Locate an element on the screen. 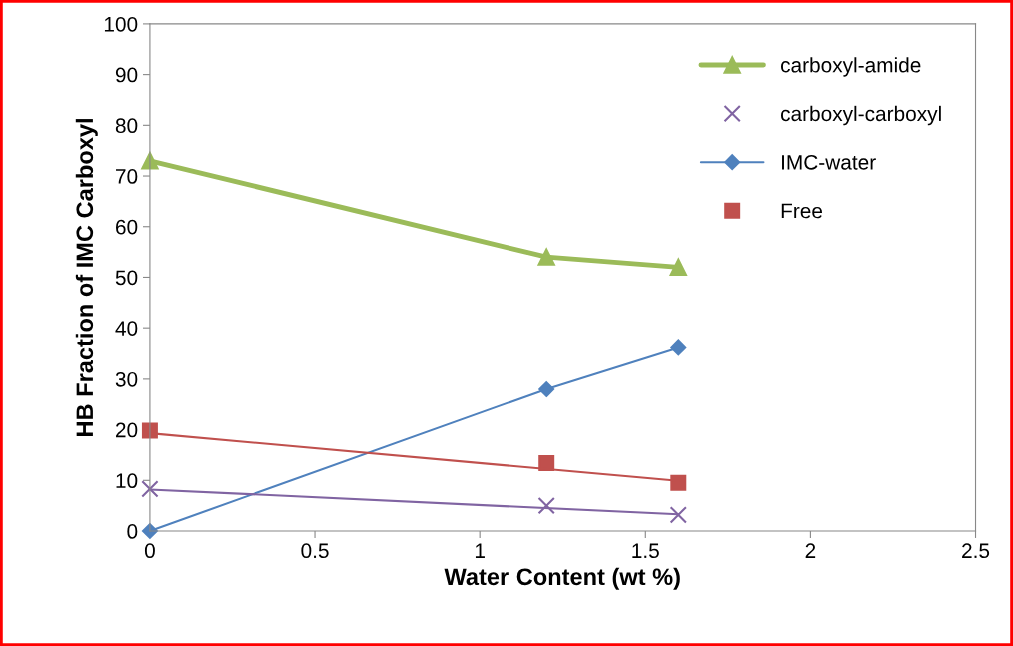  legend-label: carboxyl-amide is located at coordinates (850, 67).